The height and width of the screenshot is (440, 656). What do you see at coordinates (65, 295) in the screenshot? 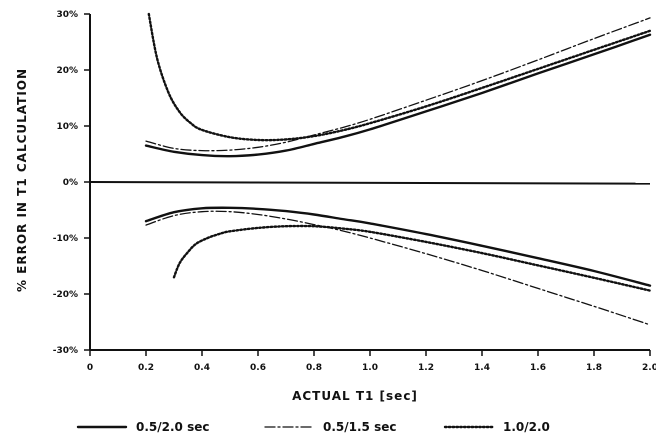
I see `y-tick-label: -20%` at bounding box center [65, 295].